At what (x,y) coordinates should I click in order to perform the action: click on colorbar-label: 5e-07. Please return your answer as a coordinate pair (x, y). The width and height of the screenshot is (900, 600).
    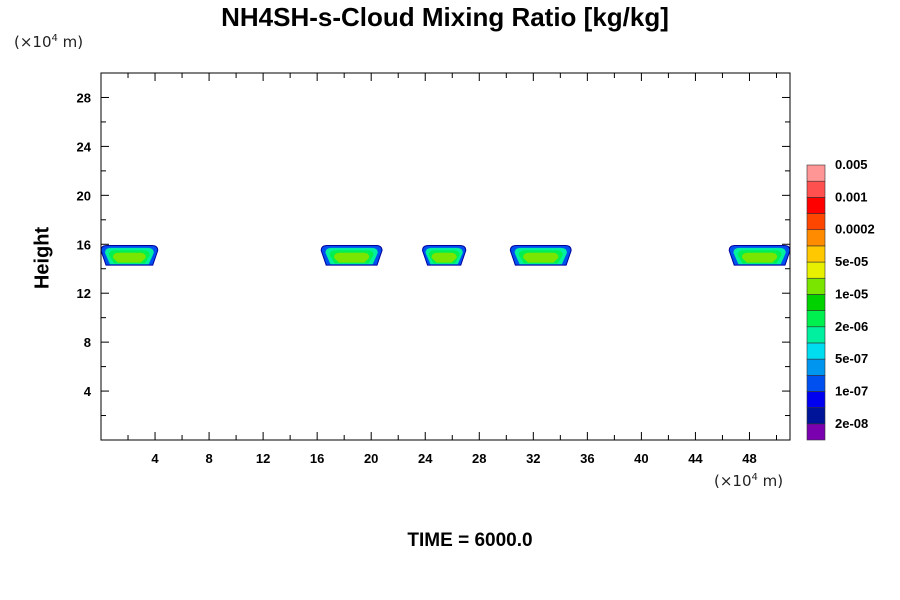
    Looking at the image, I should click on (851, 358).